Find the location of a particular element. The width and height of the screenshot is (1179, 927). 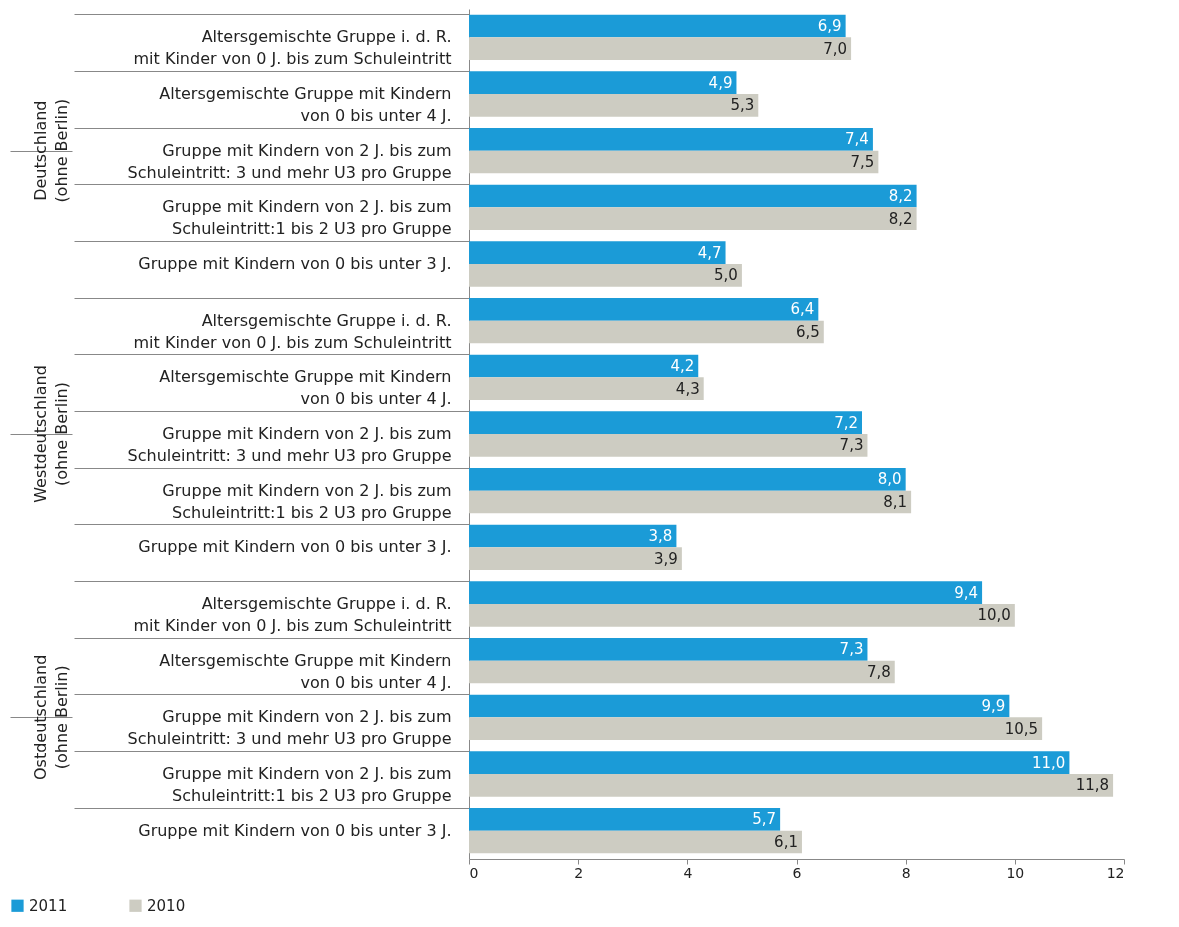

data-label: 7,0 is located at coordinates (835, 48).